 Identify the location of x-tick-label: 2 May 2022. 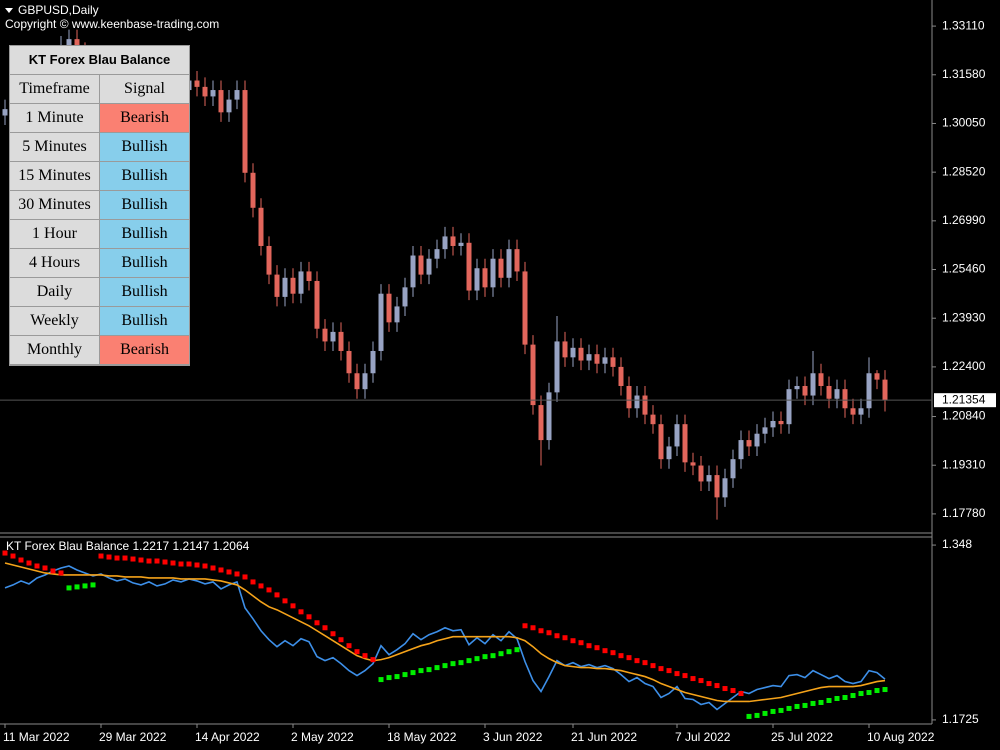
(322, 737).